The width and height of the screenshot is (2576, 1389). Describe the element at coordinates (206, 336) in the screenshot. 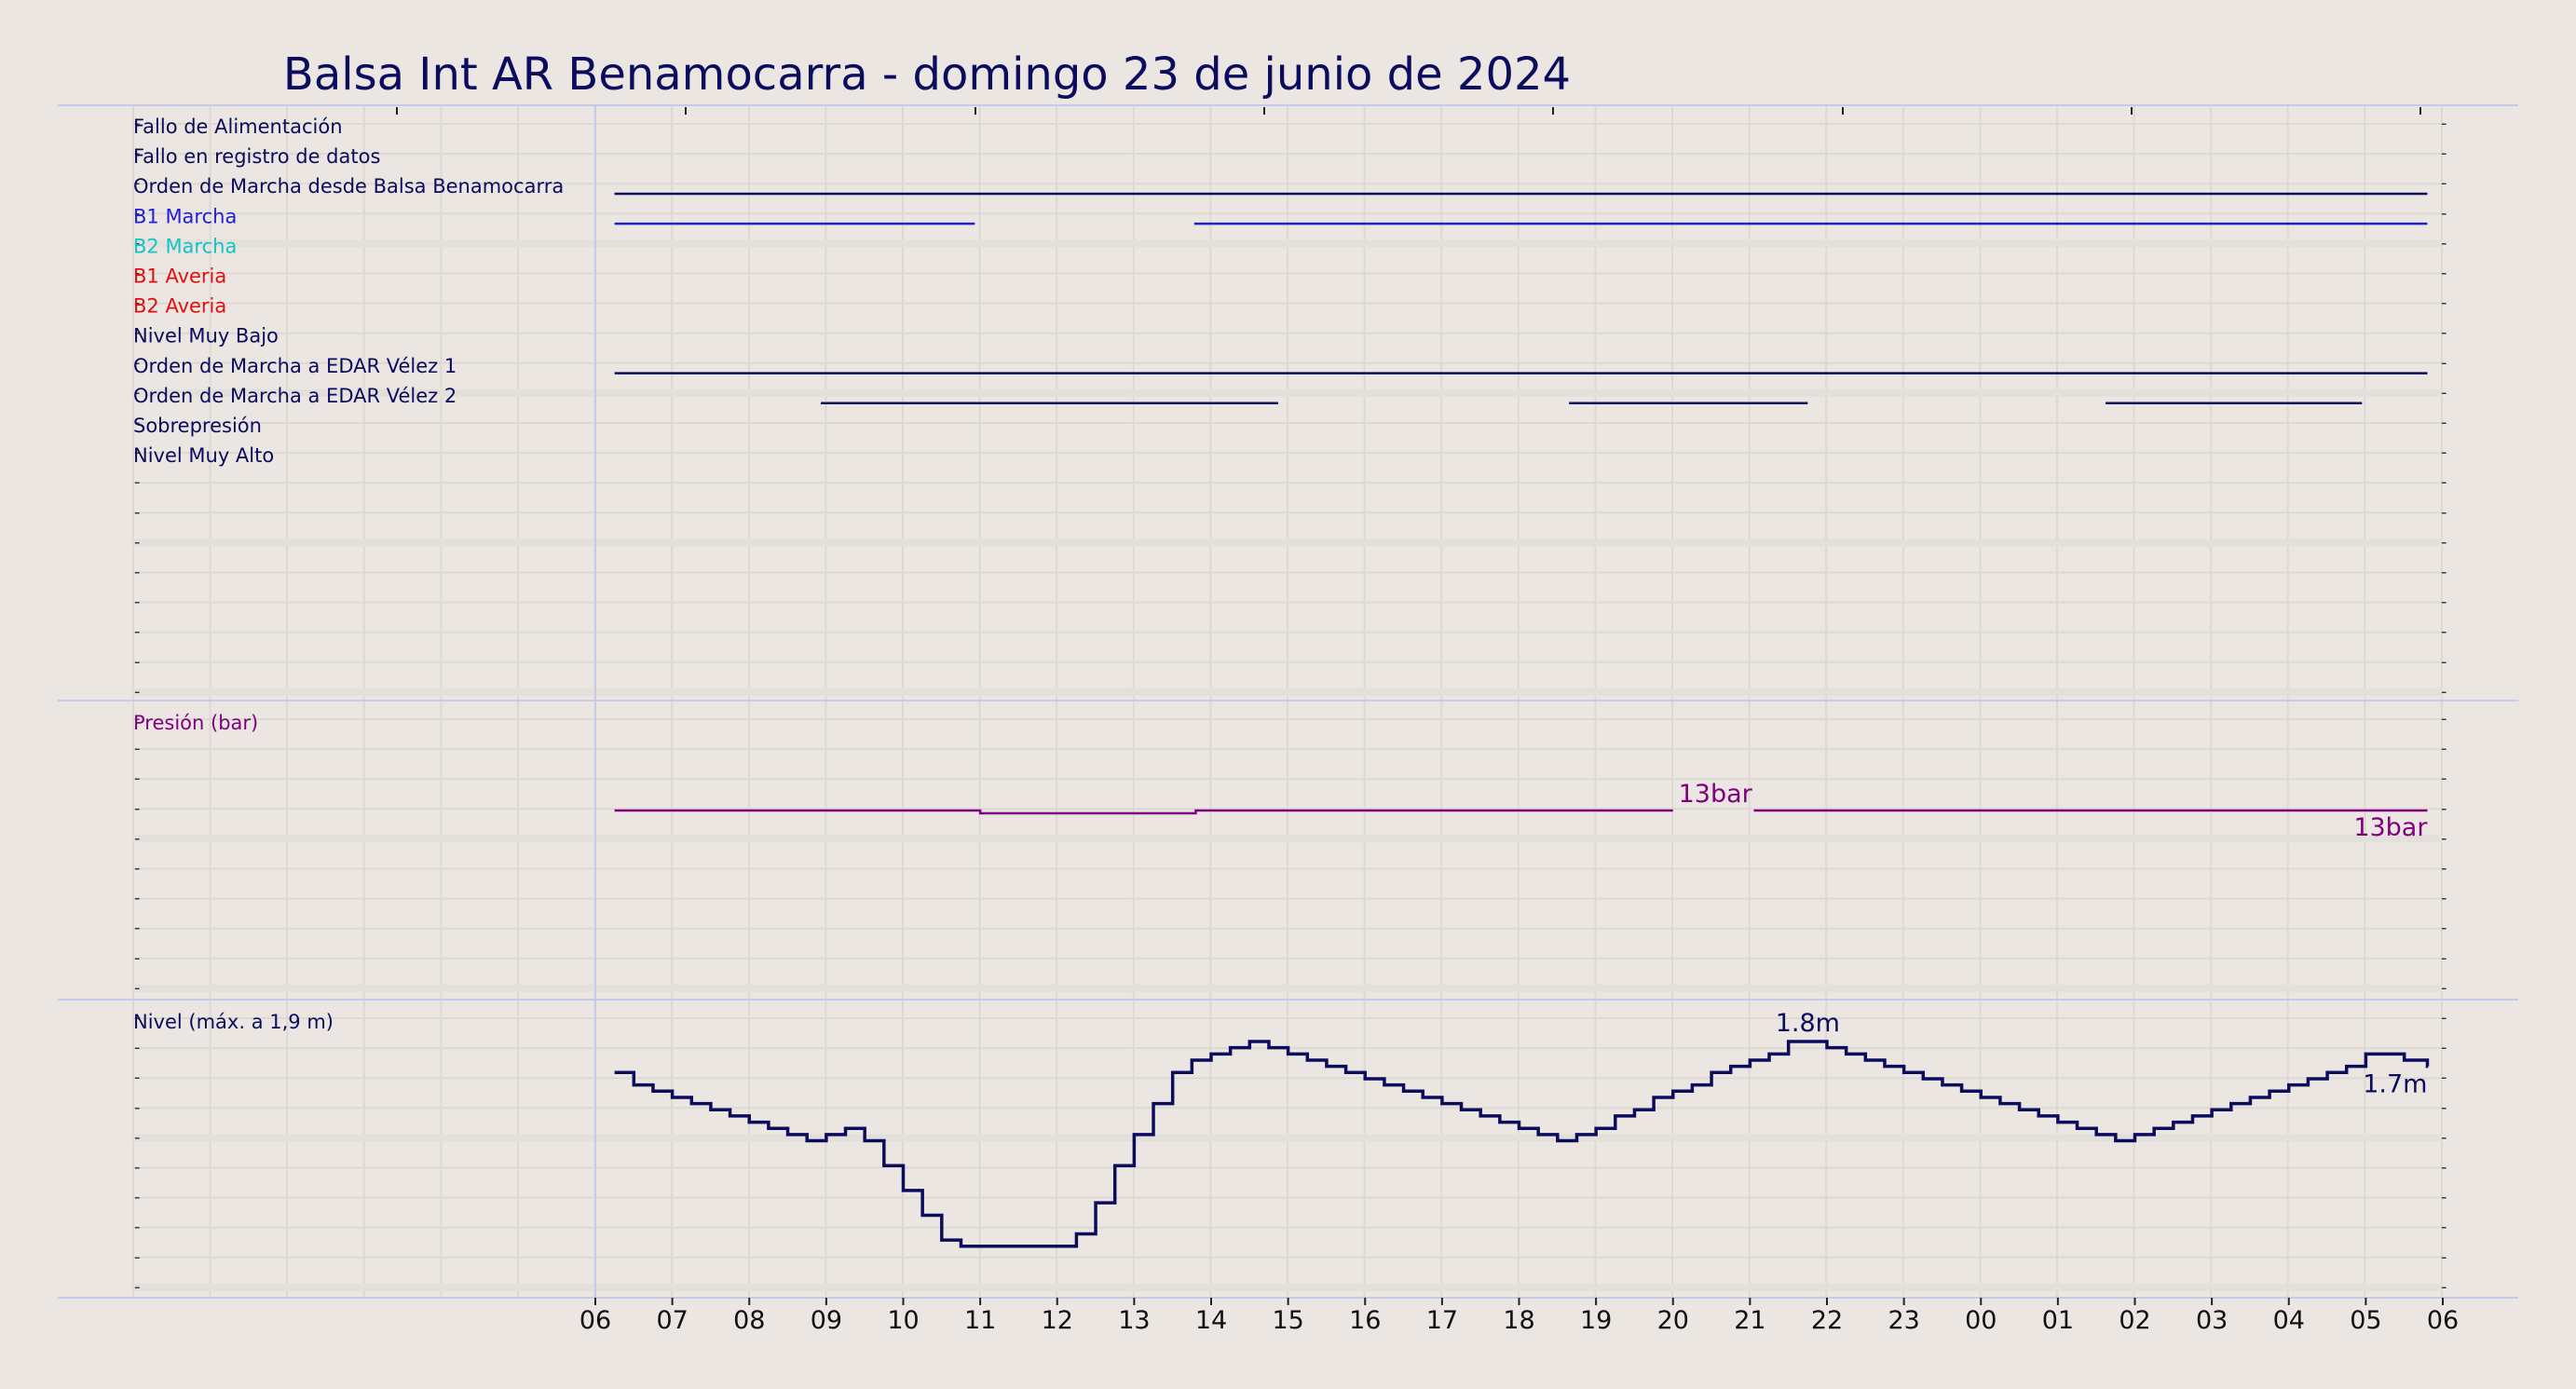

I see `signal-label: Nivel Muy Bajo` at that location.